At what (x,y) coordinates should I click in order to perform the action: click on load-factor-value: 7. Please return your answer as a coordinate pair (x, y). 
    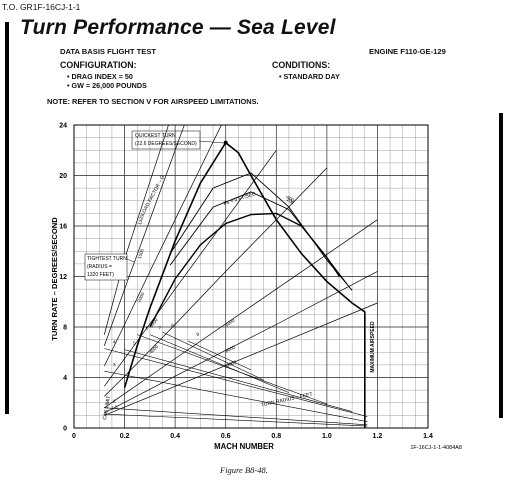
    Looking at the image, I should click on (160, 327).